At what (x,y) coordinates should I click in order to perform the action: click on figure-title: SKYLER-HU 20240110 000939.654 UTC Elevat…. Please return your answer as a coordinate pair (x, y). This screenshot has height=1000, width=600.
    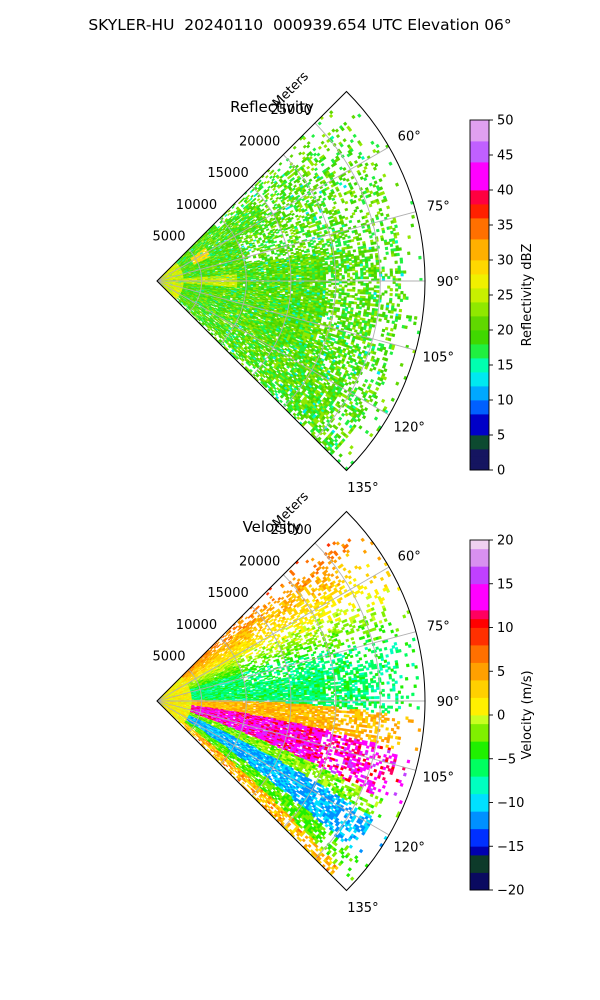
    Looking at the image, I should click on (300, 25).